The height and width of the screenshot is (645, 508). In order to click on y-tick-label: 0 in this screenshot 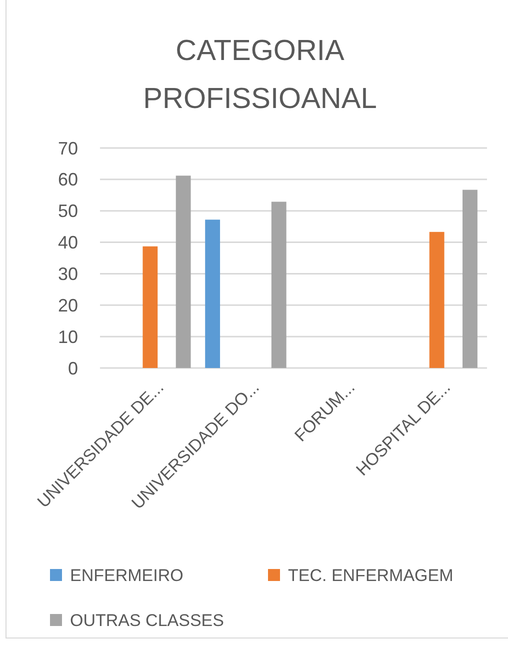, I will do `click(73, 368)`.